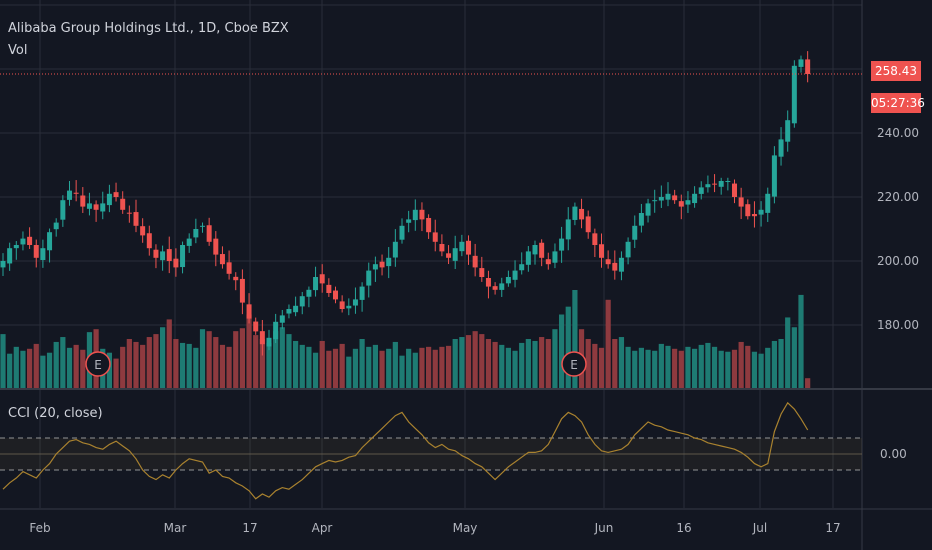  I want to click on volume-label: Vol, so click(18, 50).